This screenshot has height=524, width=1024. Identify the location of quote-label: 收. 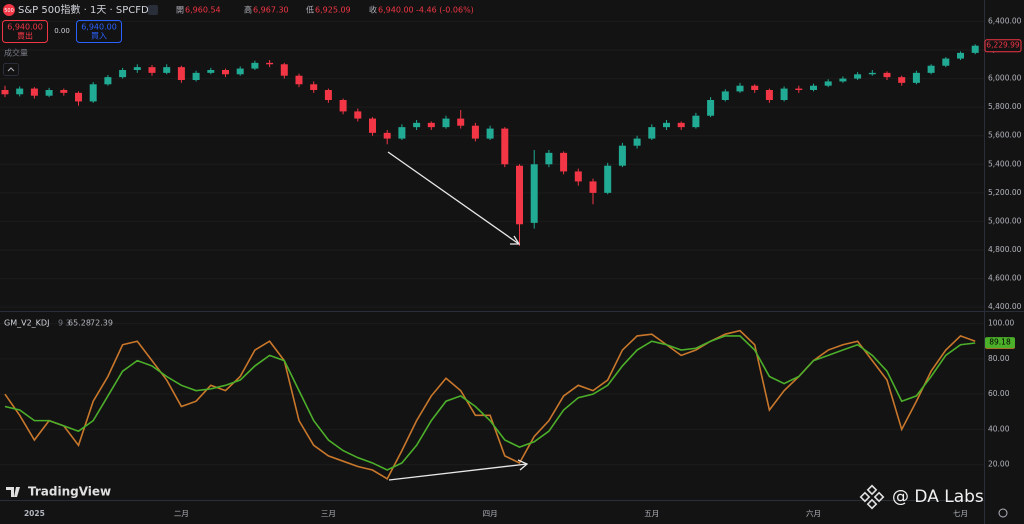
(373, 10).